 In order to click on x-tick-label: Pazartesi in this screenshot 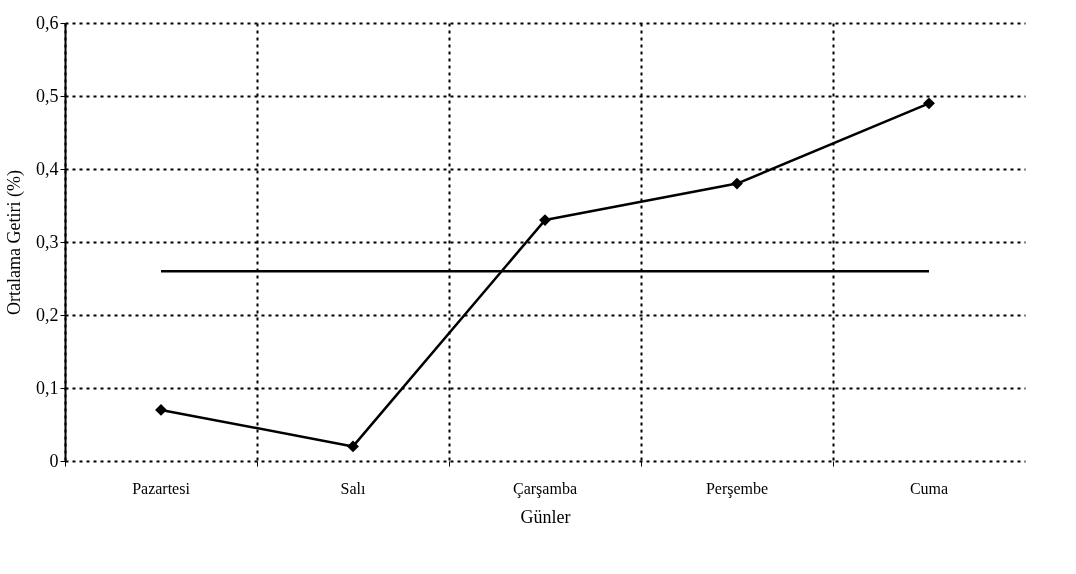, I will do `click(161, 488)`.